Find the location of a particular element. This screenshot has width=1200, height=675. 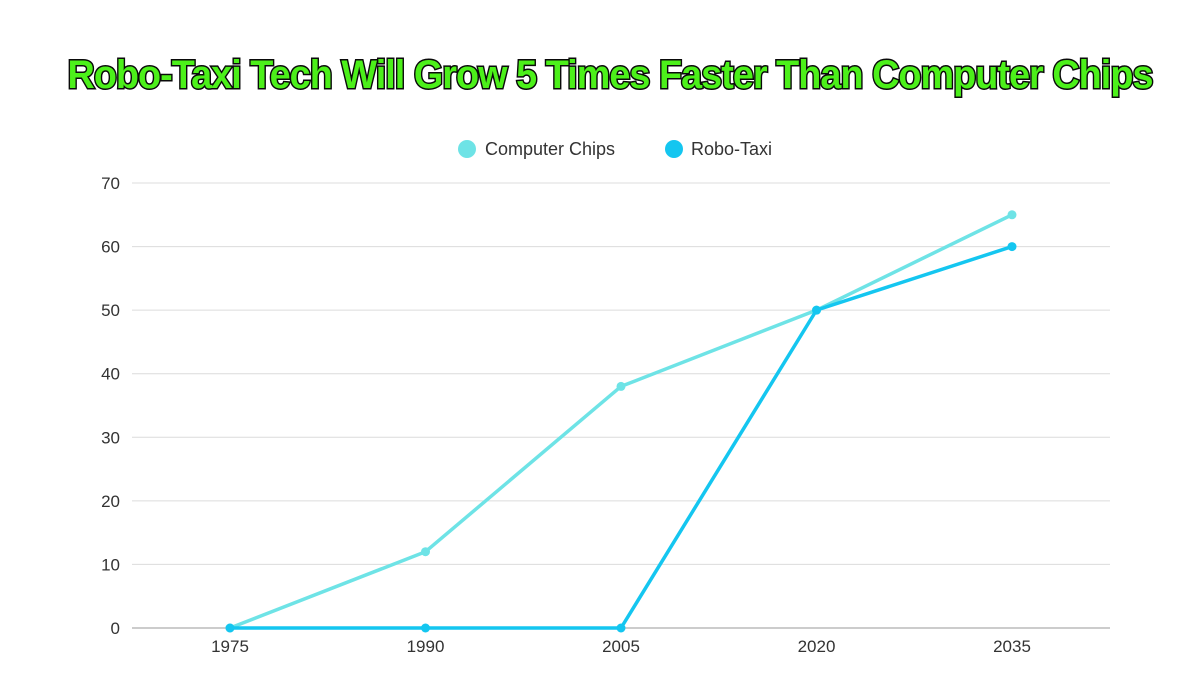

legend-label: Robo-Taxi is located at coordinates (731, 149).